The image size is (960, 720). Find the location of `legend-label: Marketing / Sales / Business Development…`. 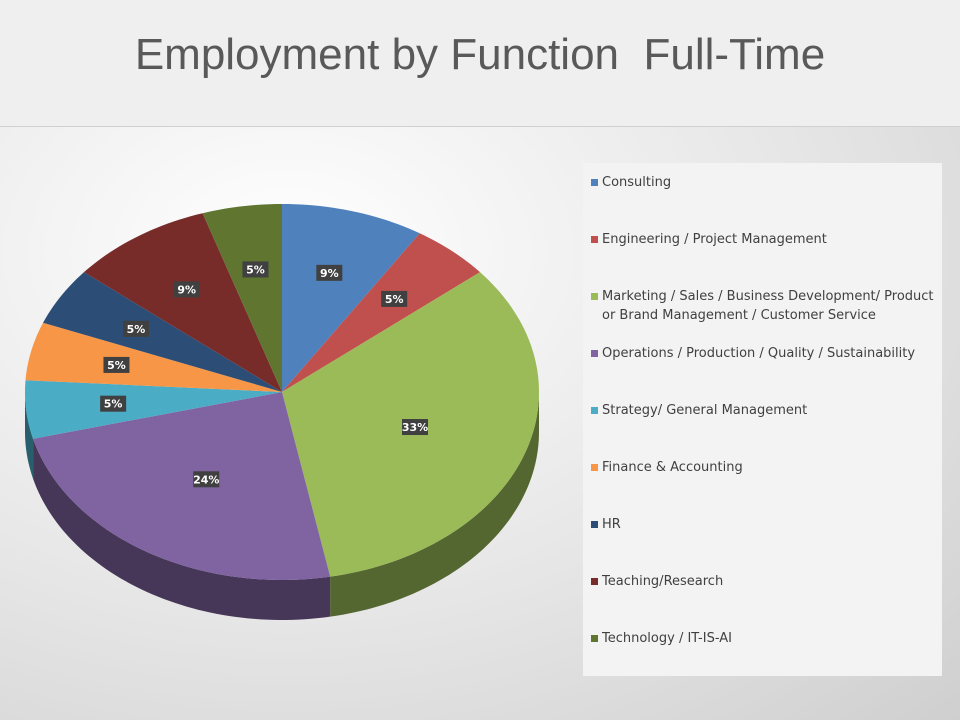

legend-label: Marketing / Sales / Business Development… is located at coordinates (768, 306).